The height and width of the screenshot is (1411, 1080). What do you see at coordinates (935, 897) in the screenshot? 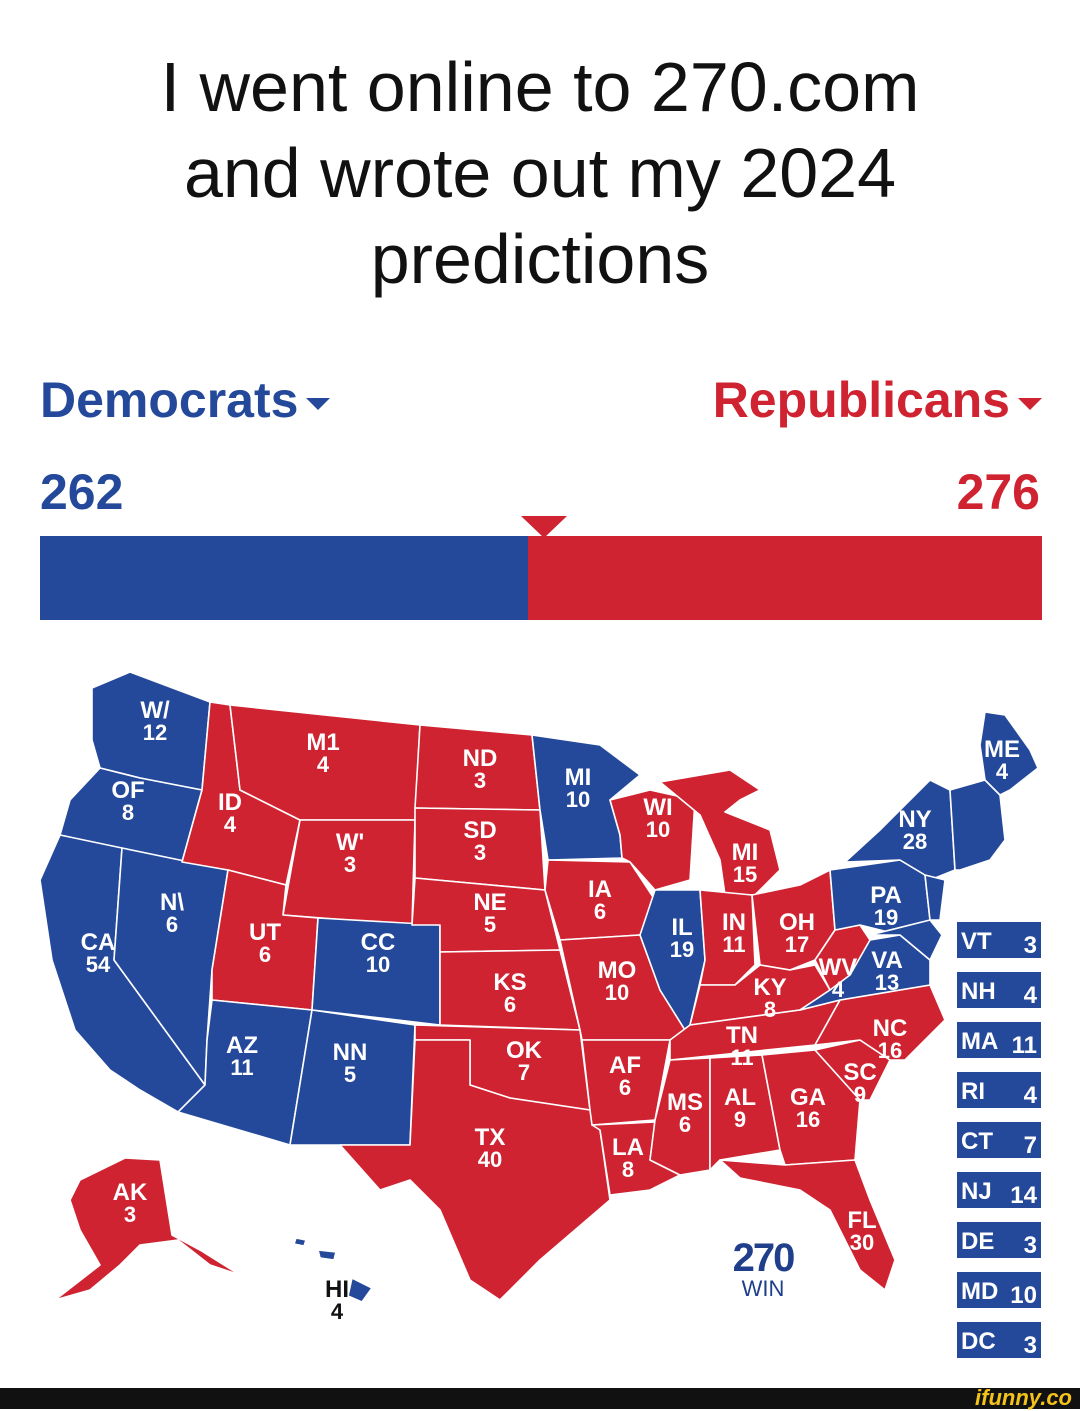
I see `state-NJ` at bounding box center [935, 897].